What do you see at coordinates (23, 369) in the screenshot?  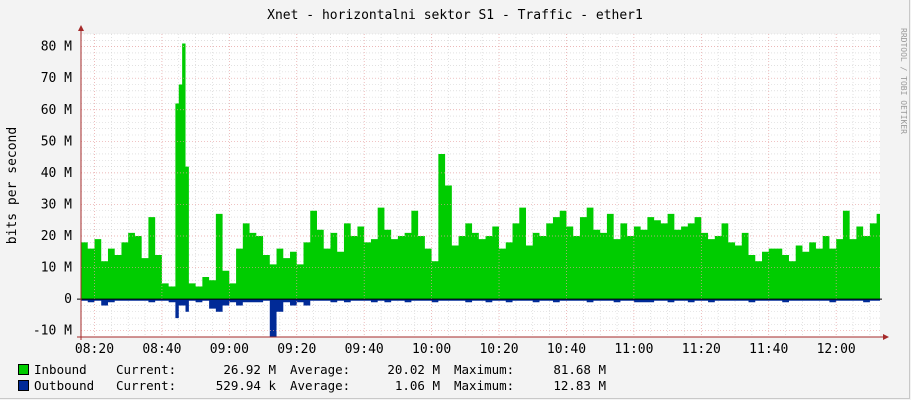 I see `inbound-swatch` at bounding box center [23, 369].